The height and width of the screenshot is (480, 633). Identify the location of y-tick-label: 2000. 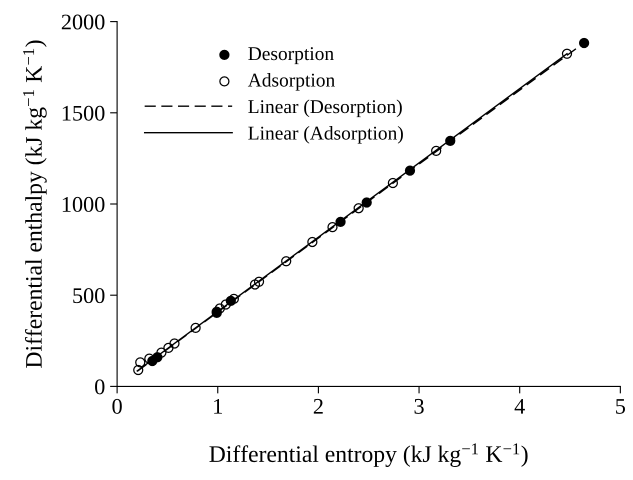
(83, 22).